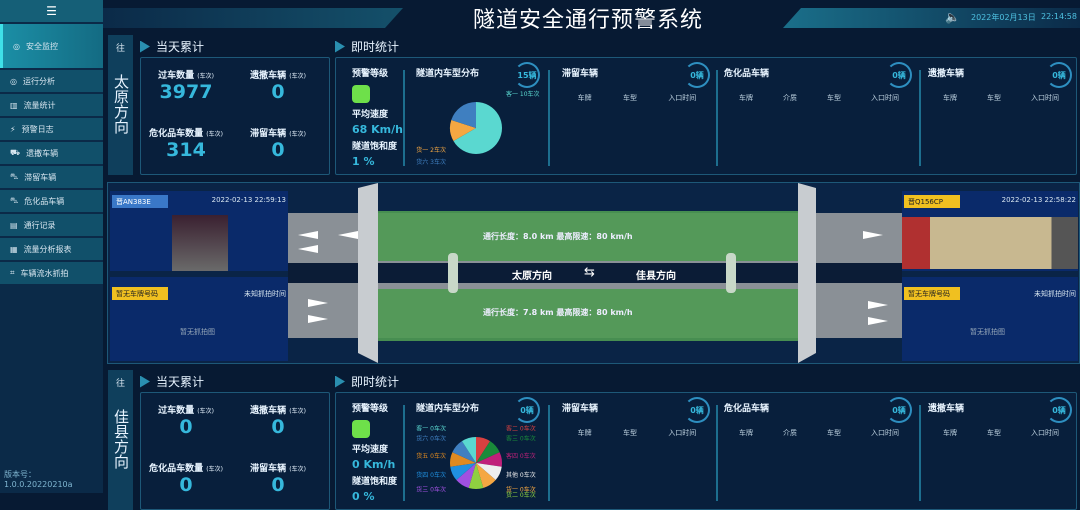  What do you see at coordinates (38, 479) in the screenshot?
I see `version-label: 版本号：1.0.0.20220210a` at bounding box center [38, 479].